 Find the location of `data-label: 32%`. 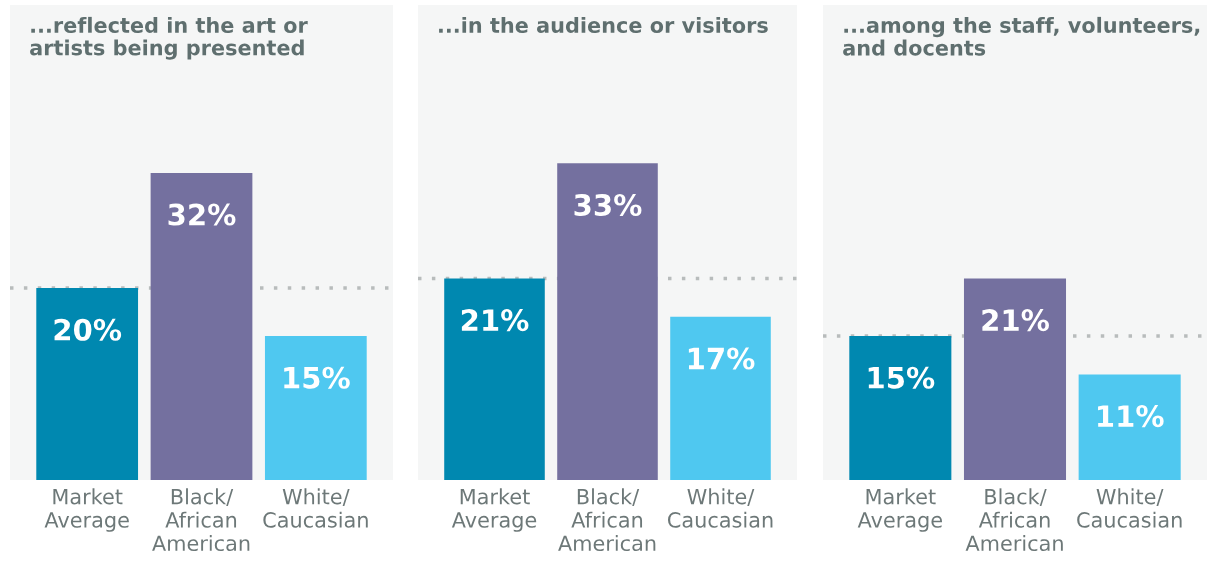

data-label: 32% is located at coordinates (202, 214).